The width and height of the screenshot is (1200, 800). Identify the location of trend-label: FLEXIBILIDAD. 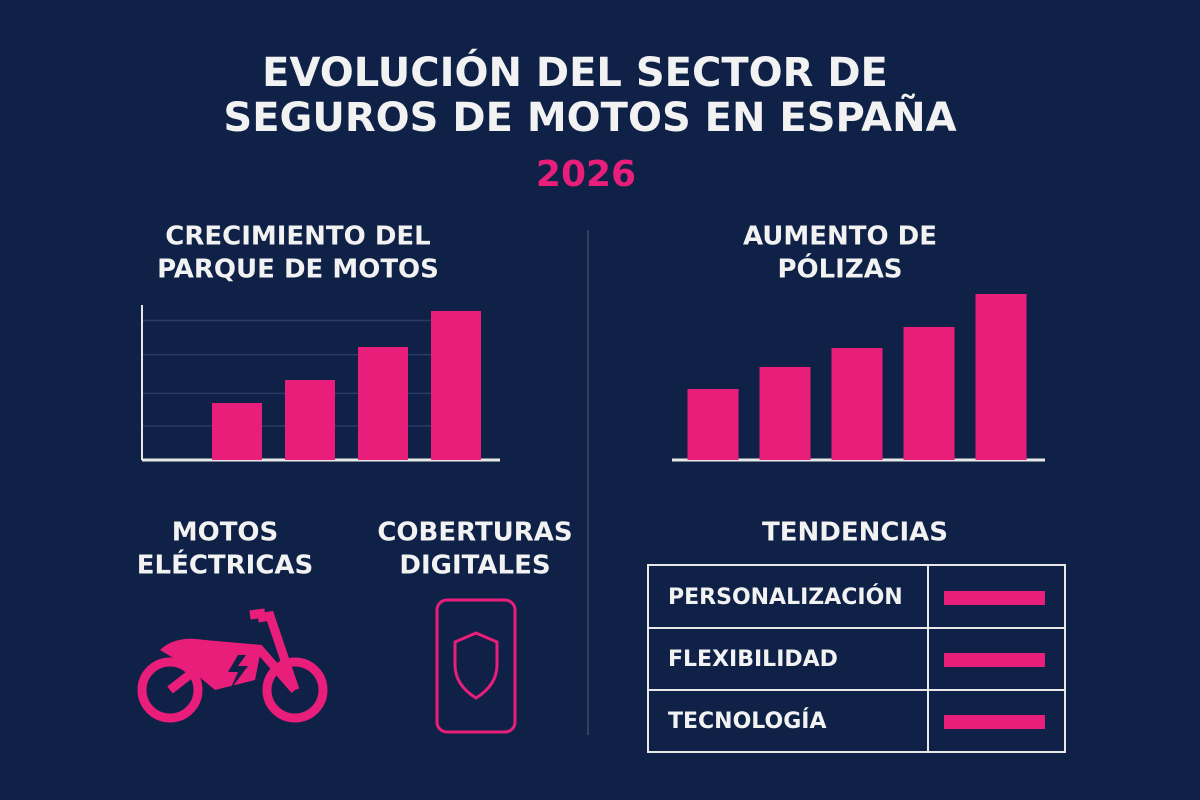
(753, 659).